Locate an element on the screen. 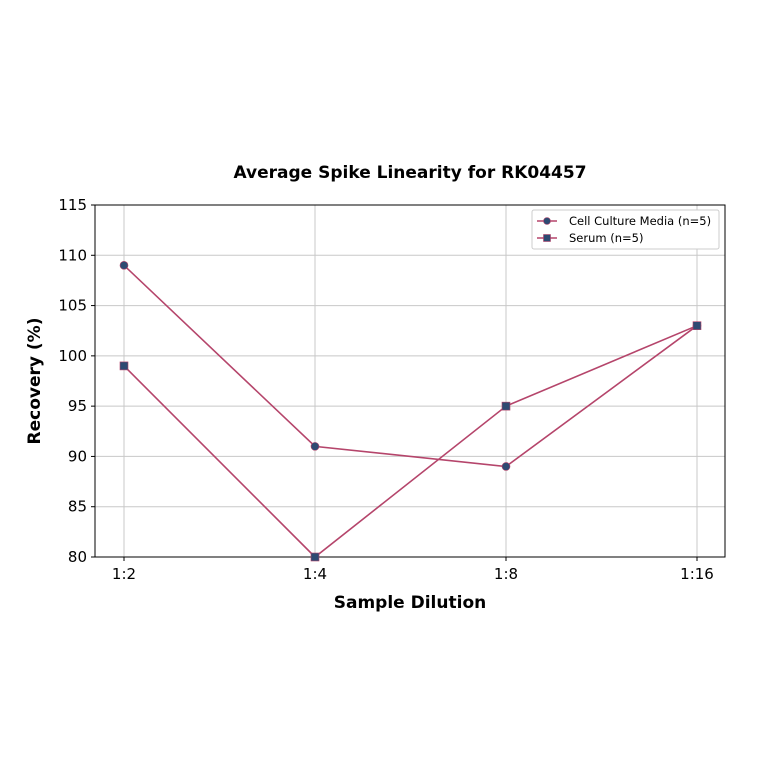 Image resolution: width=764 pixels, height=764 pixels. y-tick-label: 110 is located at coordinates (72, 255).